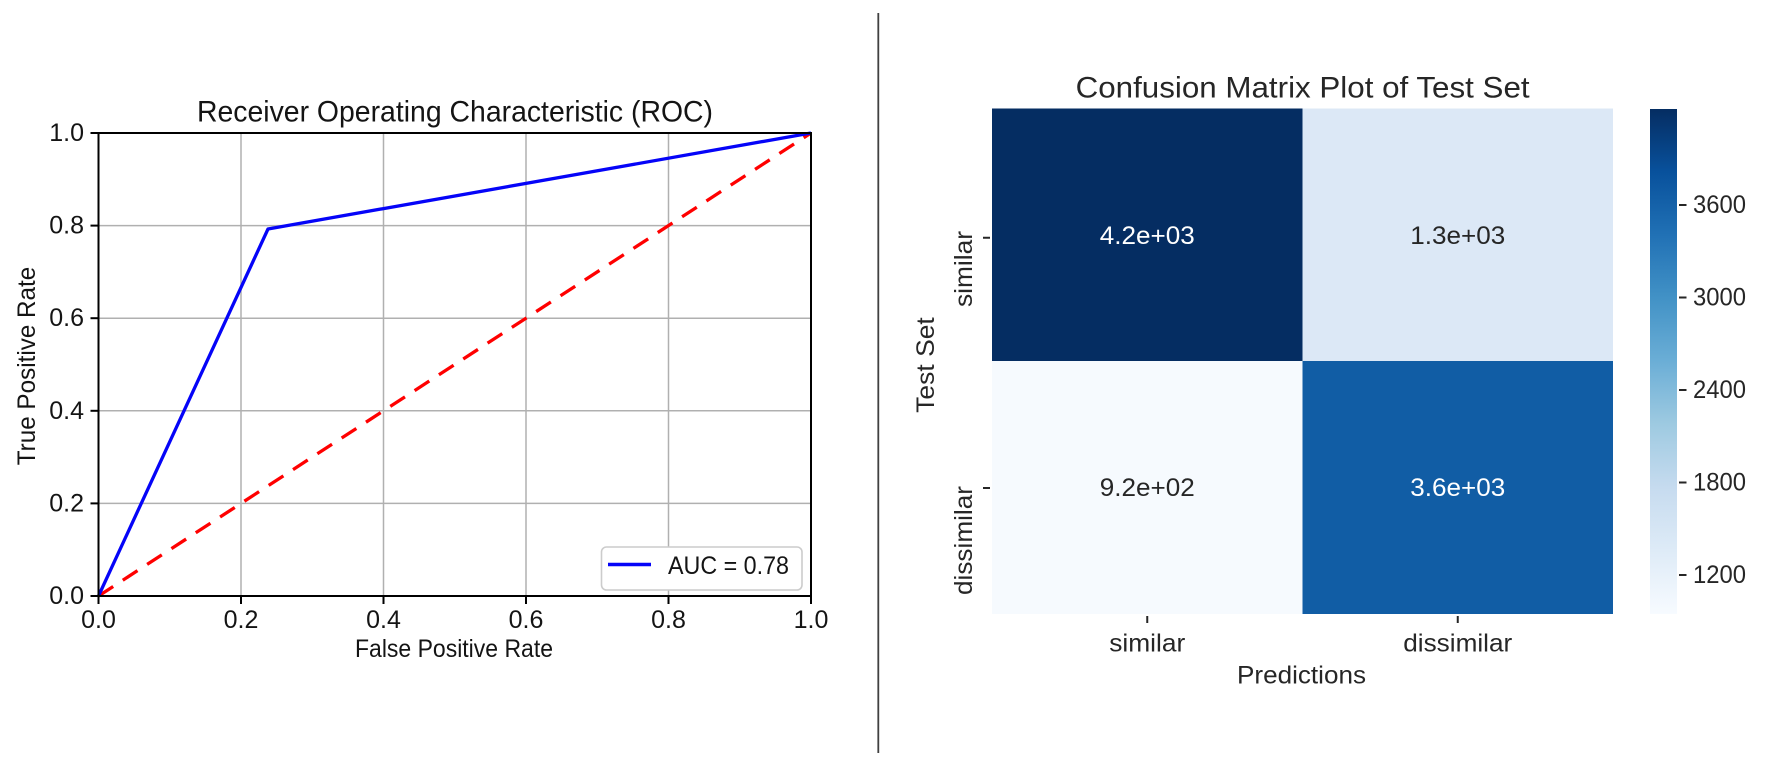  What do you see at coordinates (1457, 488) in the screenshot?
I see `svg-text: 3.6e+03` at bounding box center [1457, 488].